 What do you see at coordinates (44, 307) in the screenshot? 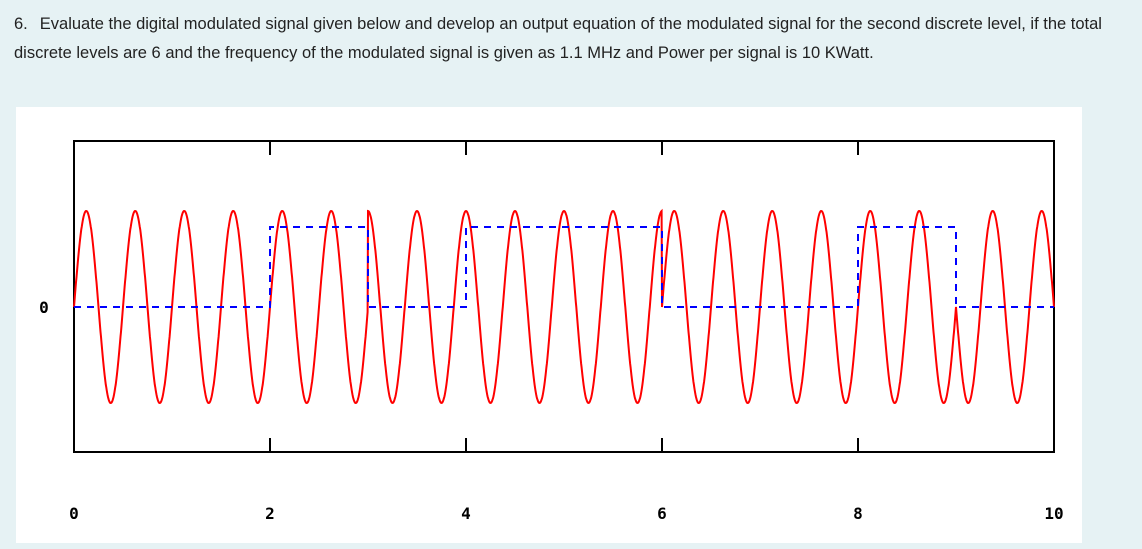
I see `y-tick-label: 0` at bounding box center [44, 307].